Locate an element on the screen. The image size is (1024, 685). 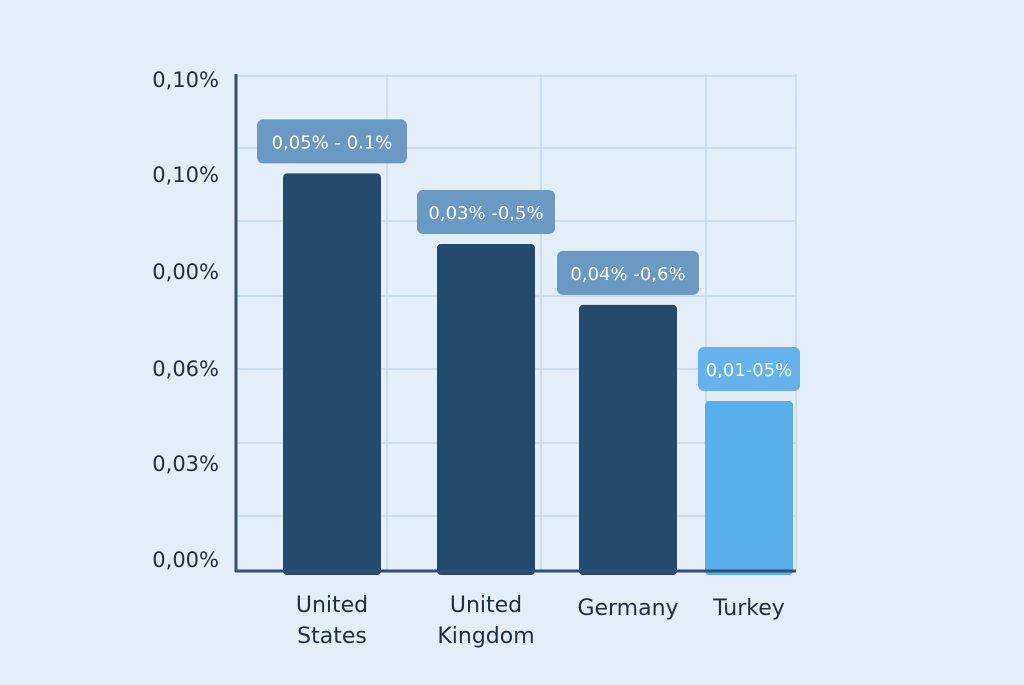
data-label-text: 0,05% - 0.1% is located at coordinates (332, 142).